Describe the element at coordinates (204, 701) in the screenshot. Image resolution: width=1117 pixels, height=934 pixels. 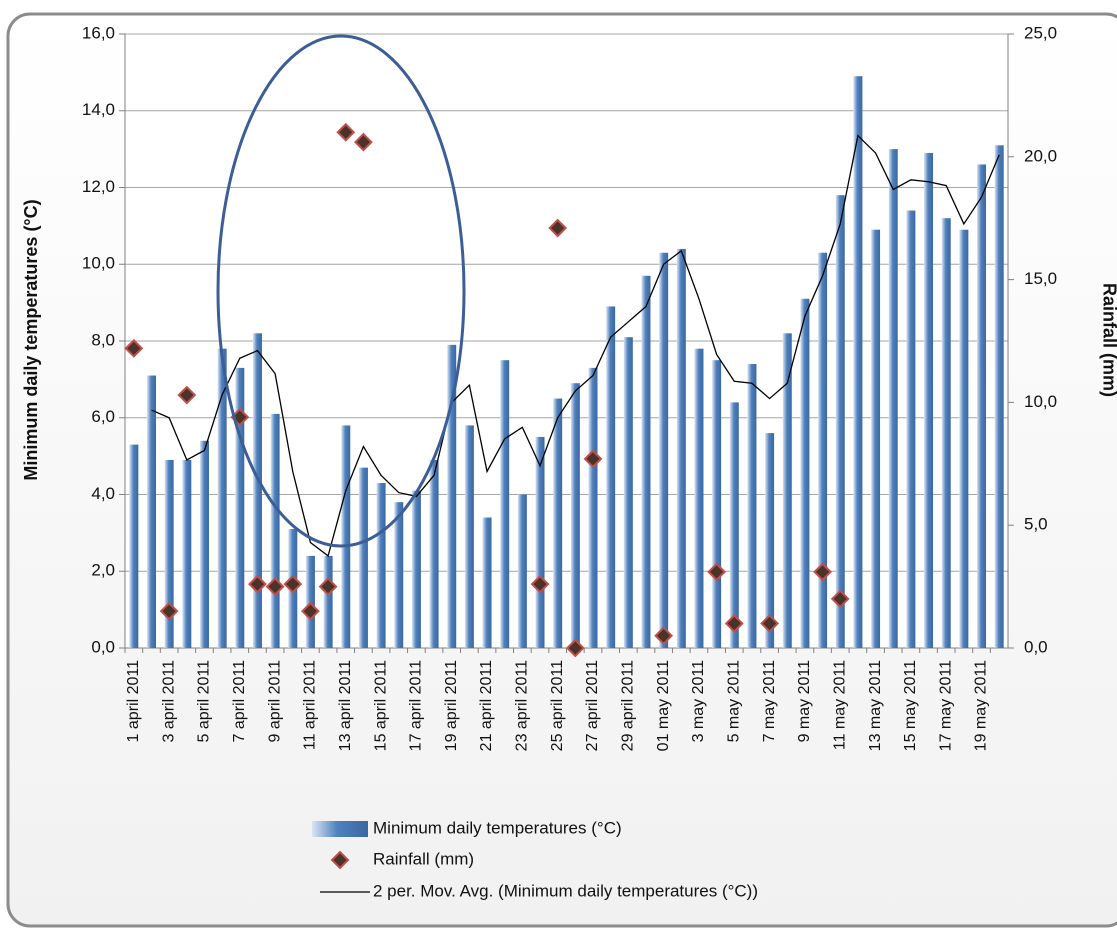
I see `x-tick-label: 5 april 2011` at that location.